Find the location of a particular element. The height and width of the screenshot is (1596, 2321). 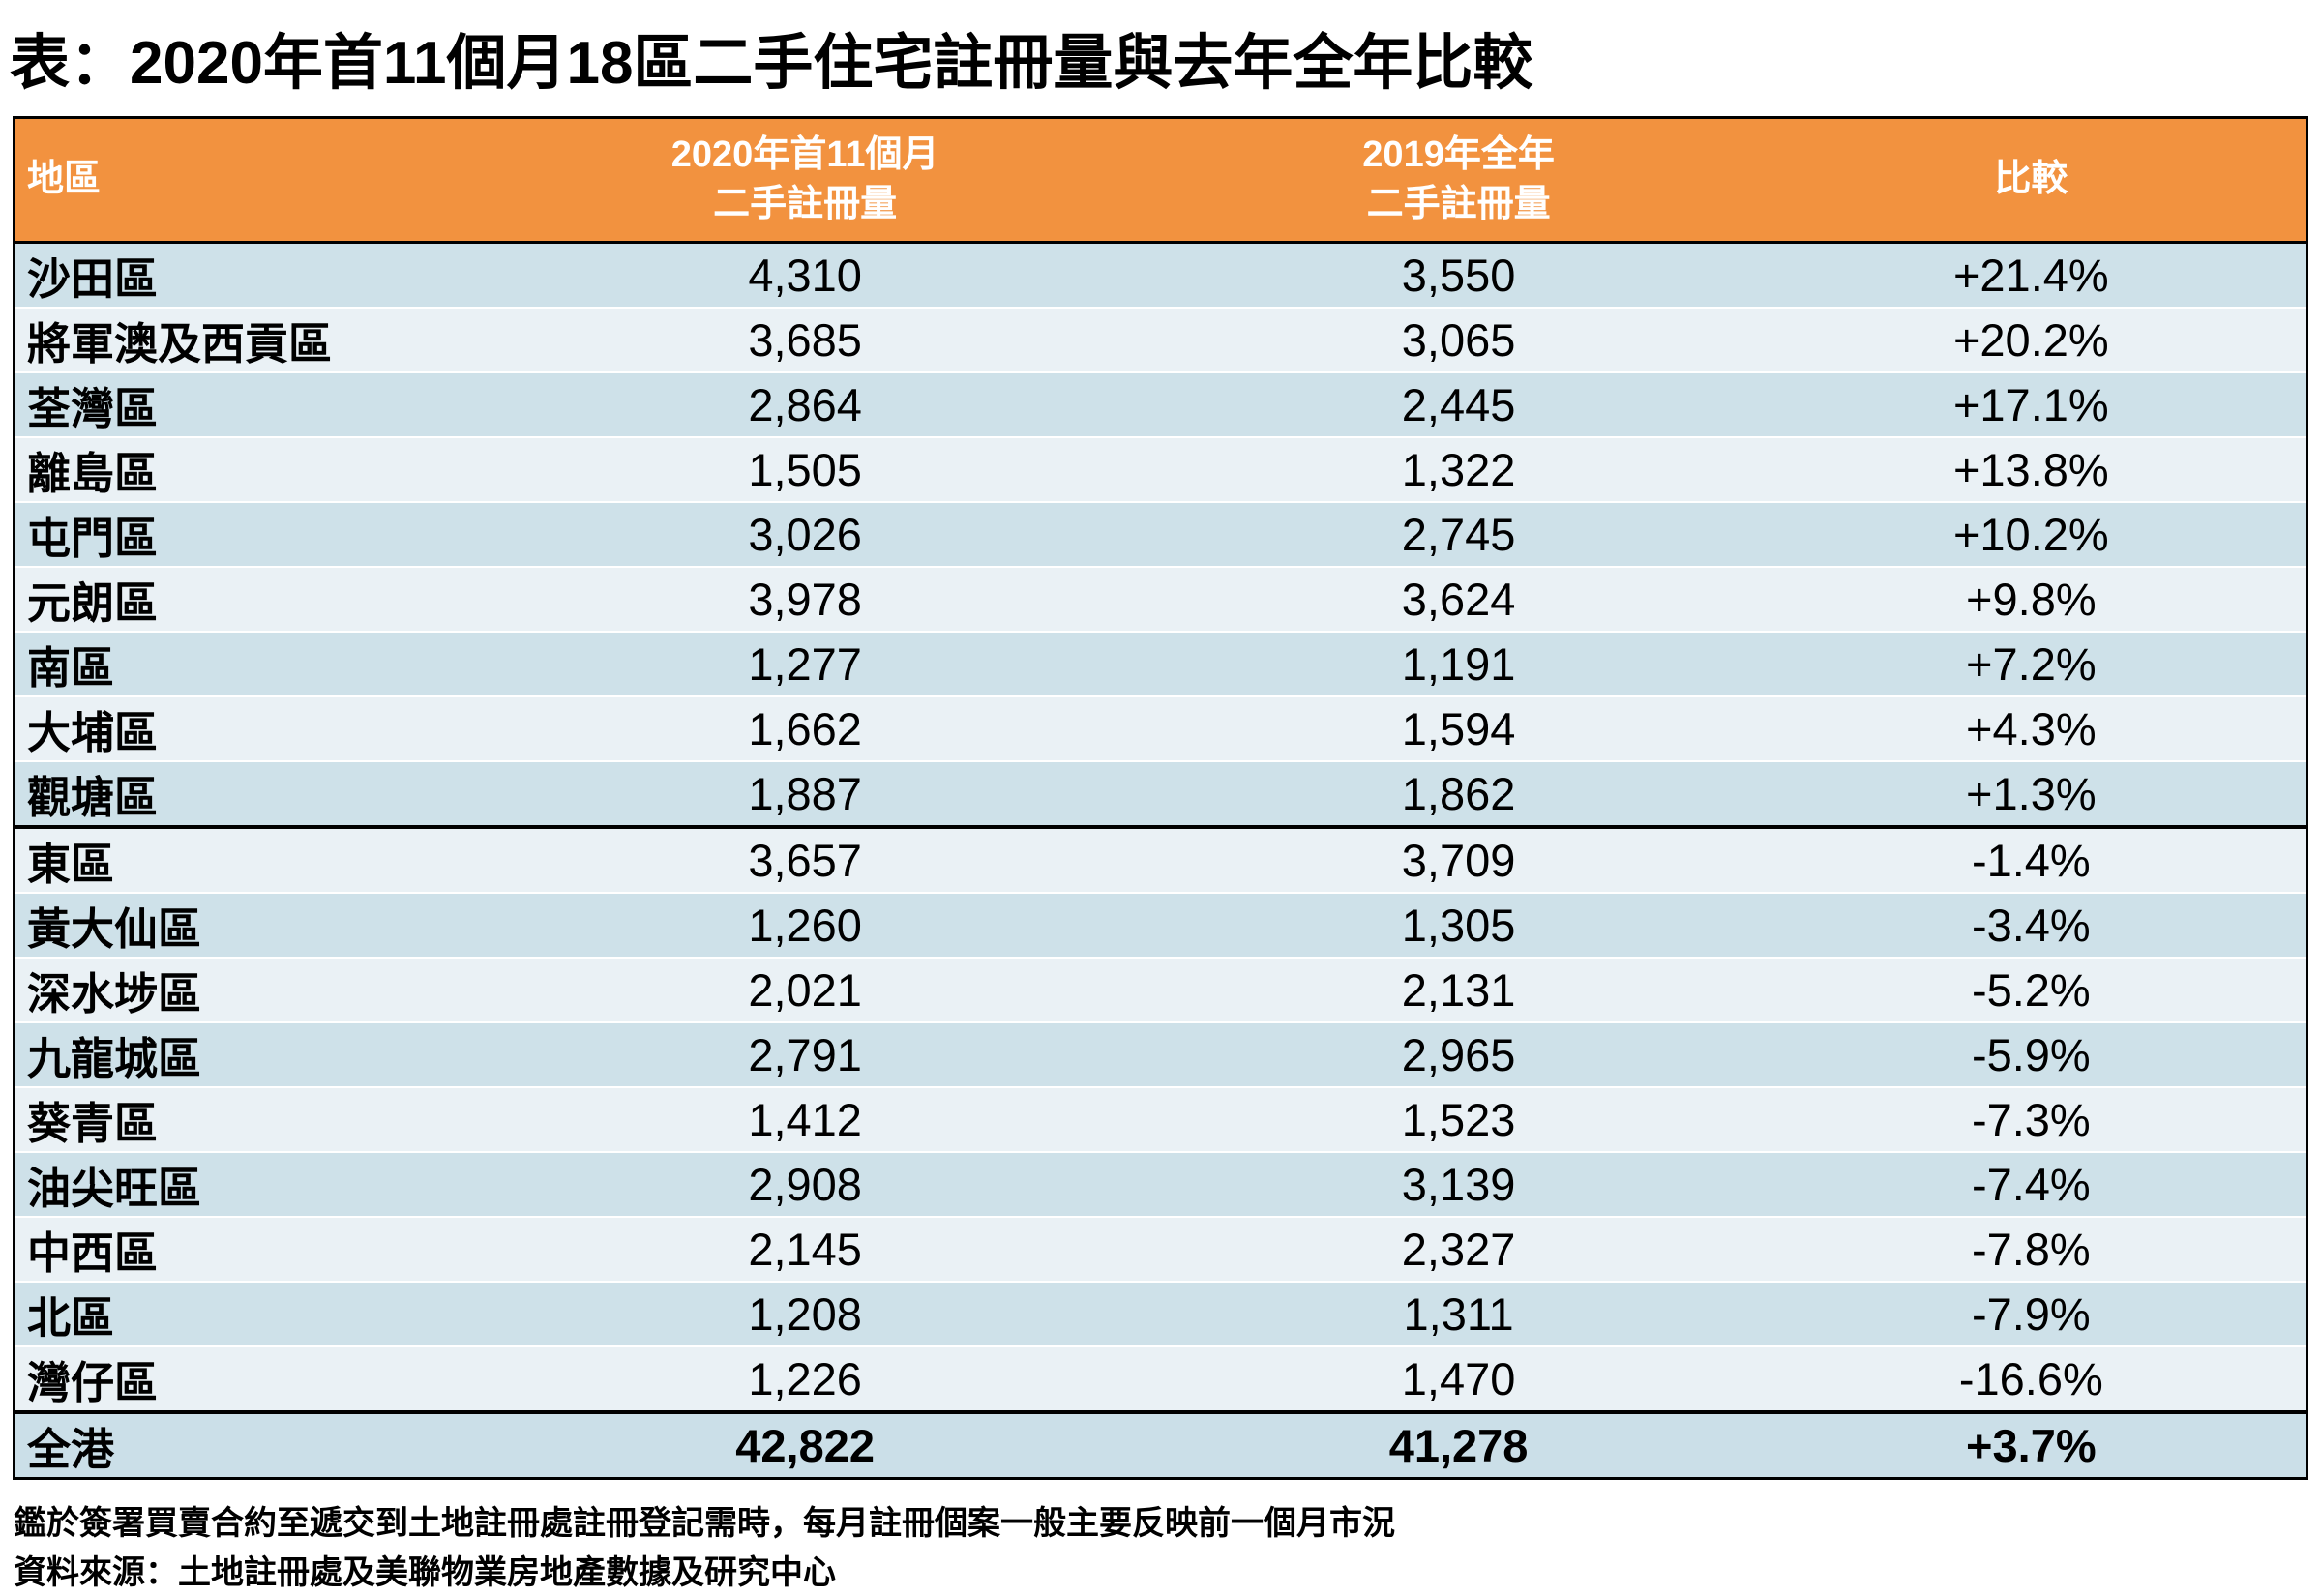

registrations-2019-cell: 1,594 is located at coordinates (1458, 728).